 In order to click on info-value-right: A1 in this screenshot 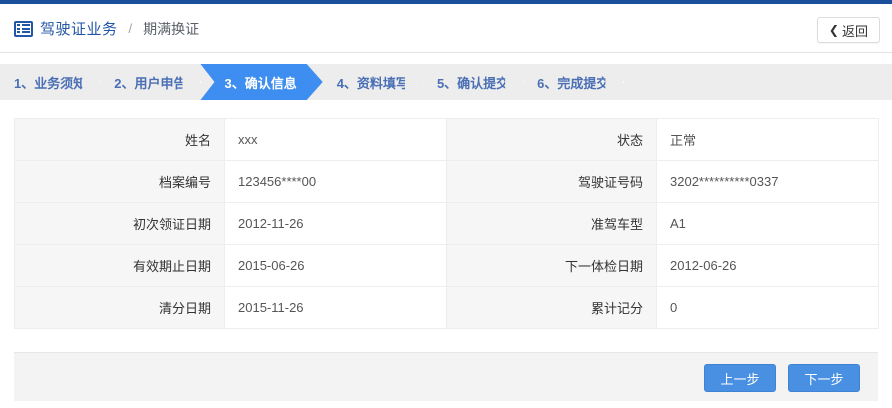, I will do `click(767, 223)`.